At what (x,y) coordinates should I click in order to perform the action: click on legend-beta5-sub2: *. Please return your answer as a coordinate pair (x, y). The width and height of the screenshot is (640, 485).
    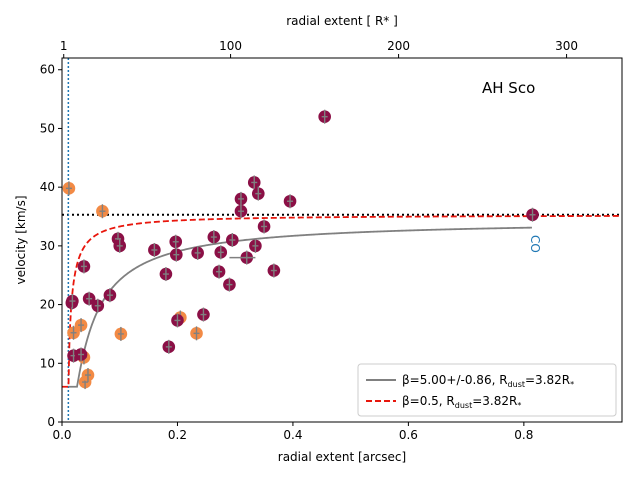
    Looking at the image, I should click on (572, 384).